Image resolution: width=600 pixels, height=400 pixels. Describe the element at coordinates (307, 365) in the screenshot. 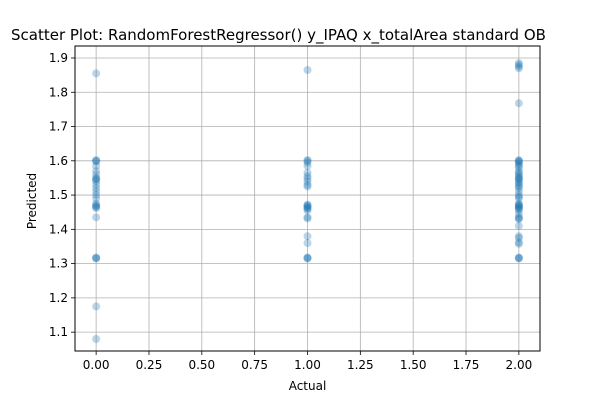

I see `x-tick-label: 1.00` at that location.